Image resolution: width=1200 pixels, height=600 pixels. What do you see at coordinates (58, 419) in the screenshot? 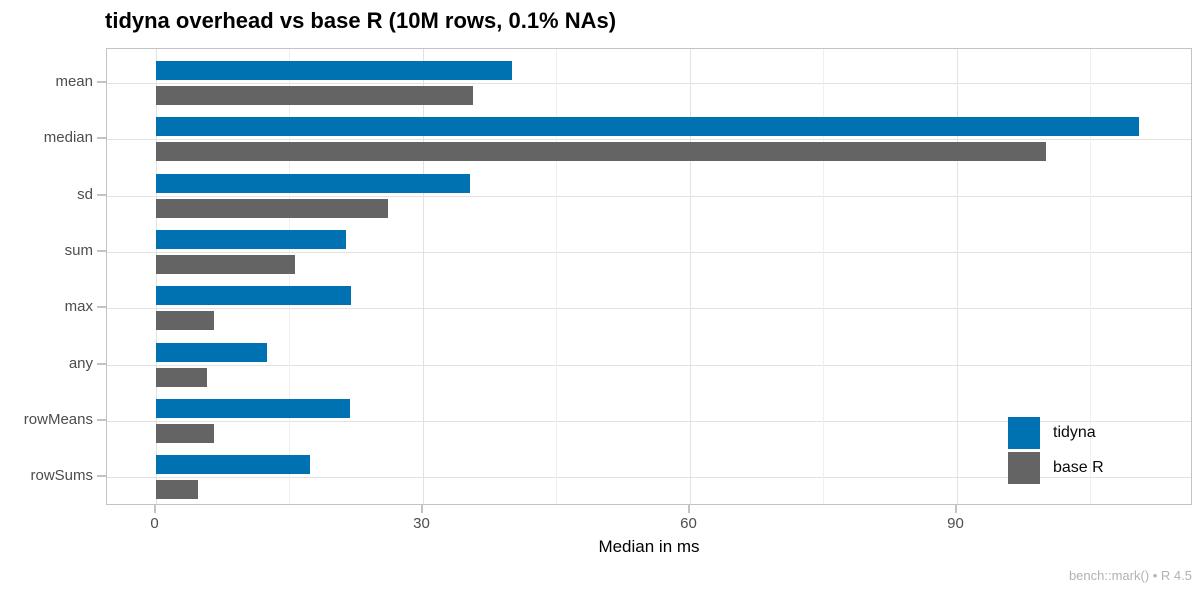
I see `y-axis-label-rowMeans: rowMeans` at bounding box center [58, 419].